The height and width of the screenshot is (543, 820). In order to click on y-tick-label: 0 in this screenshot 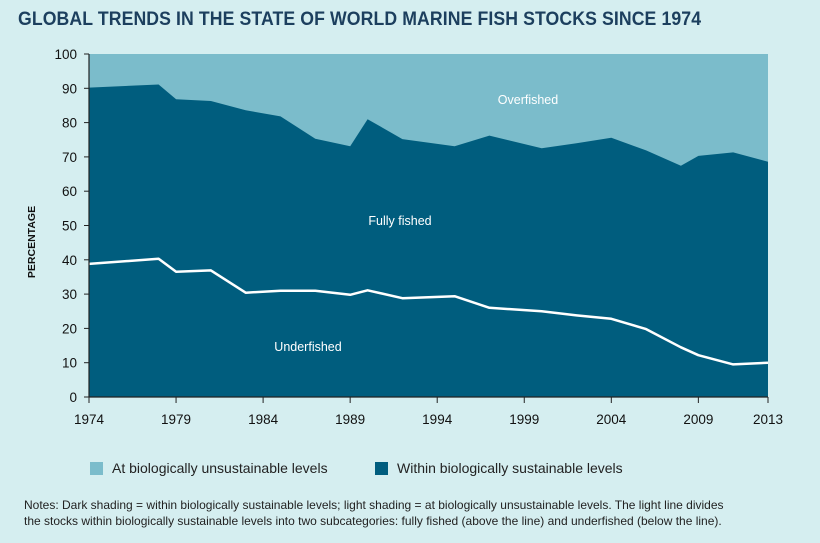, I will do `click(73, 397)`.